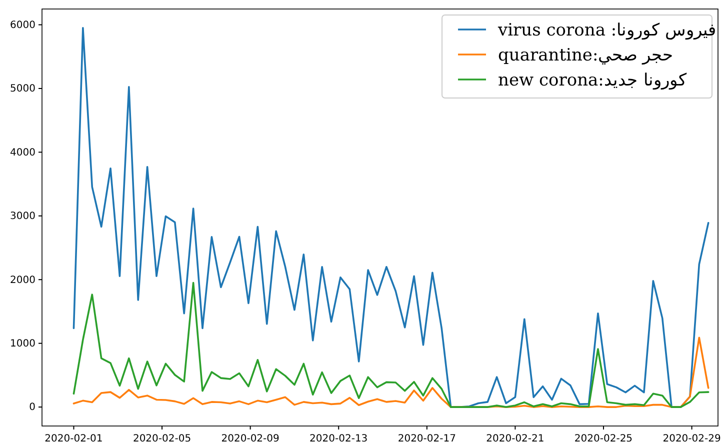 Image resolution: width=727 pixels, height=443 pixels. What do you see at coordinates (603, 438) in the screenshot?
I see `x-tick-label: 2020-02-25` at bounding box center [603, 438].